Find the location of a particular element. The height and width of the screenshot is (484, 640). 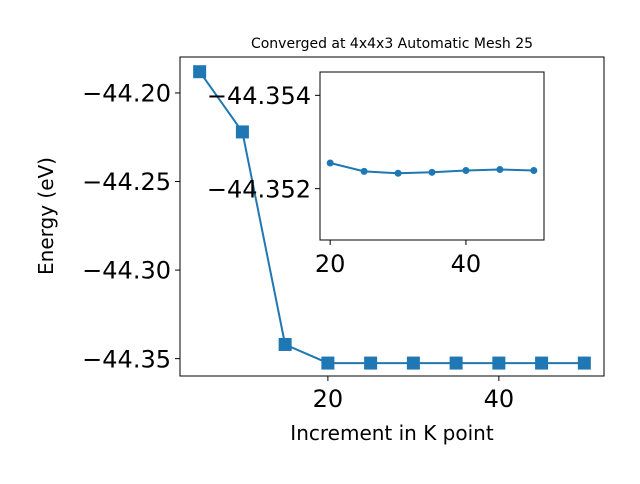

inset-plot-area is located at coordinates (432, 156).